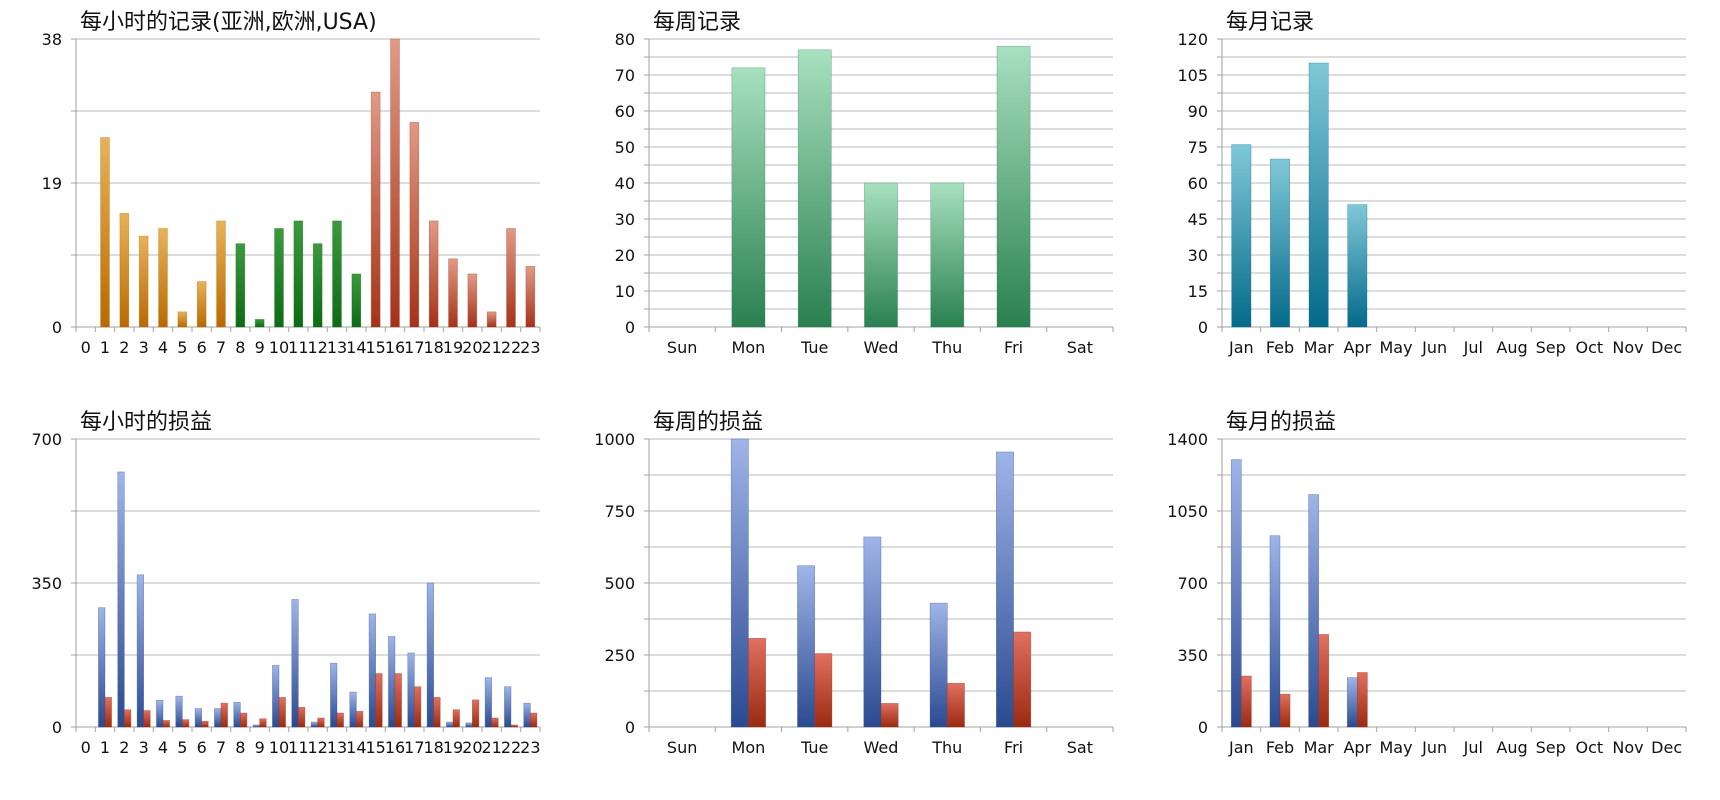 This screenshot has width=1720, height=800. What do you see at coordinates (144, 747) in the screenshot?
I see `x-tick-label: 3` at bounding box center [144, 747].